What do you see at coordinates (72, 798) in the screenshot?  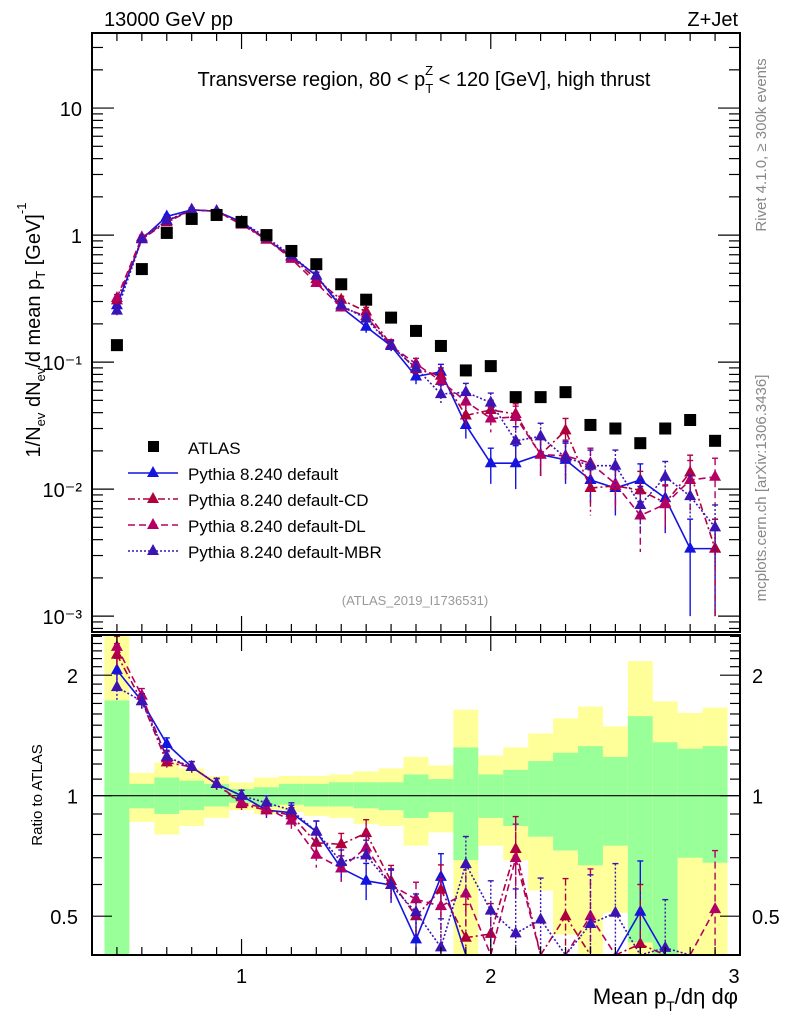 I see `ratio-y-tick-label: 1` at bounding box center [72, 798].